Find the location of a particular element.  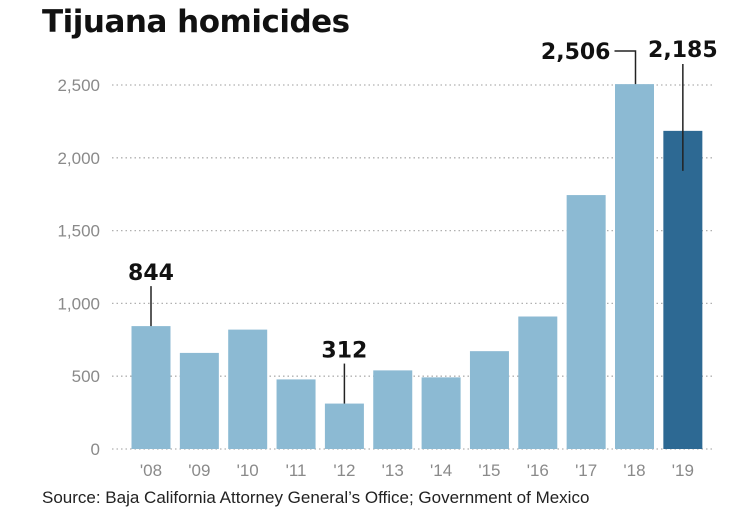

x-tick-label: '11 is located at coordinates (296, 470).